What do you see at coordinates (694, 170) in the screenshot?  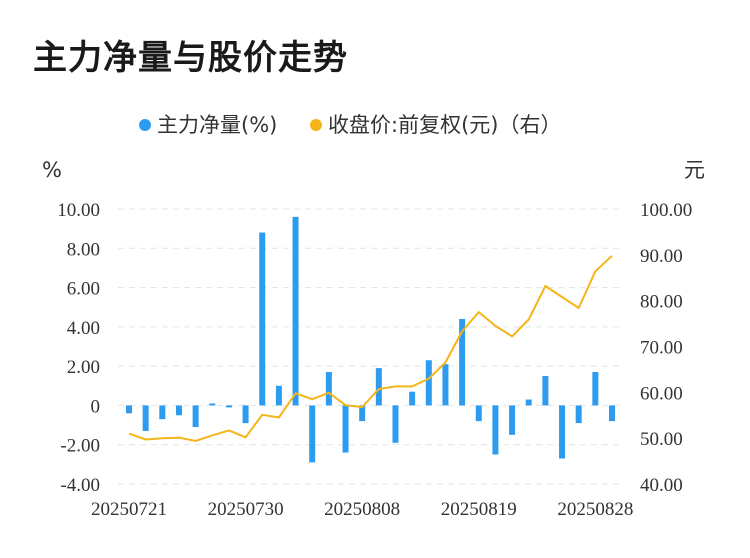 I see `right-axis-unit: 元` at bounding box center [694, 170].